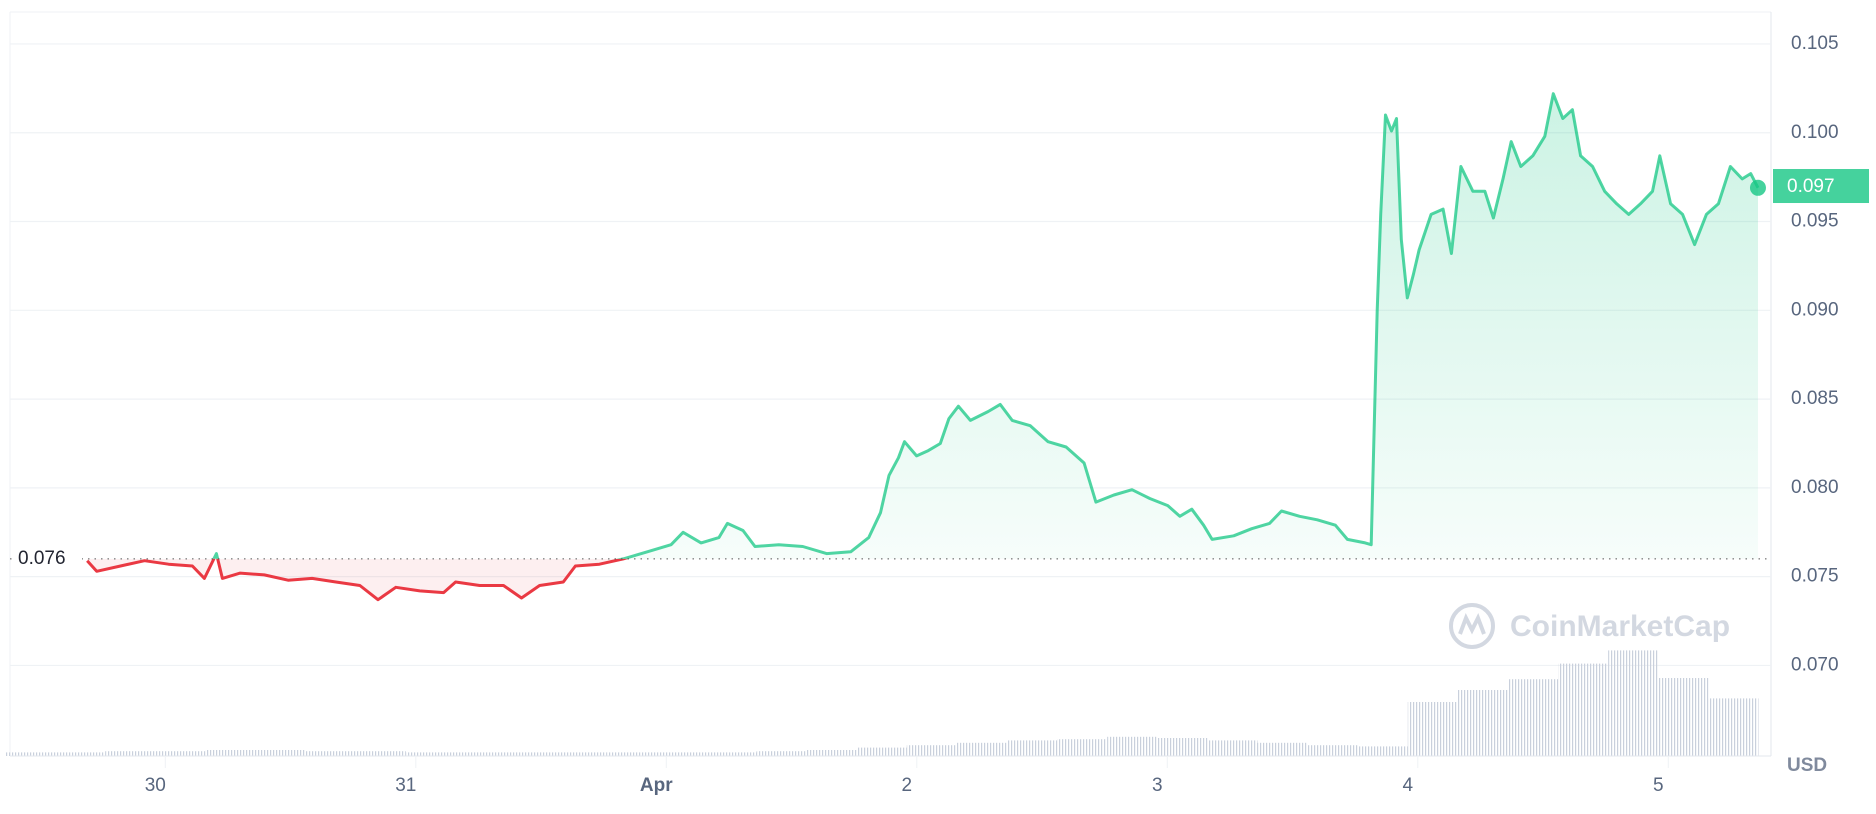 The height and width of the screenshot is (814, 1876). What do you see at coordinates (155, 785) in the screenshot?
I see `x-tick-label: 30` at bounding box center [155, 785].